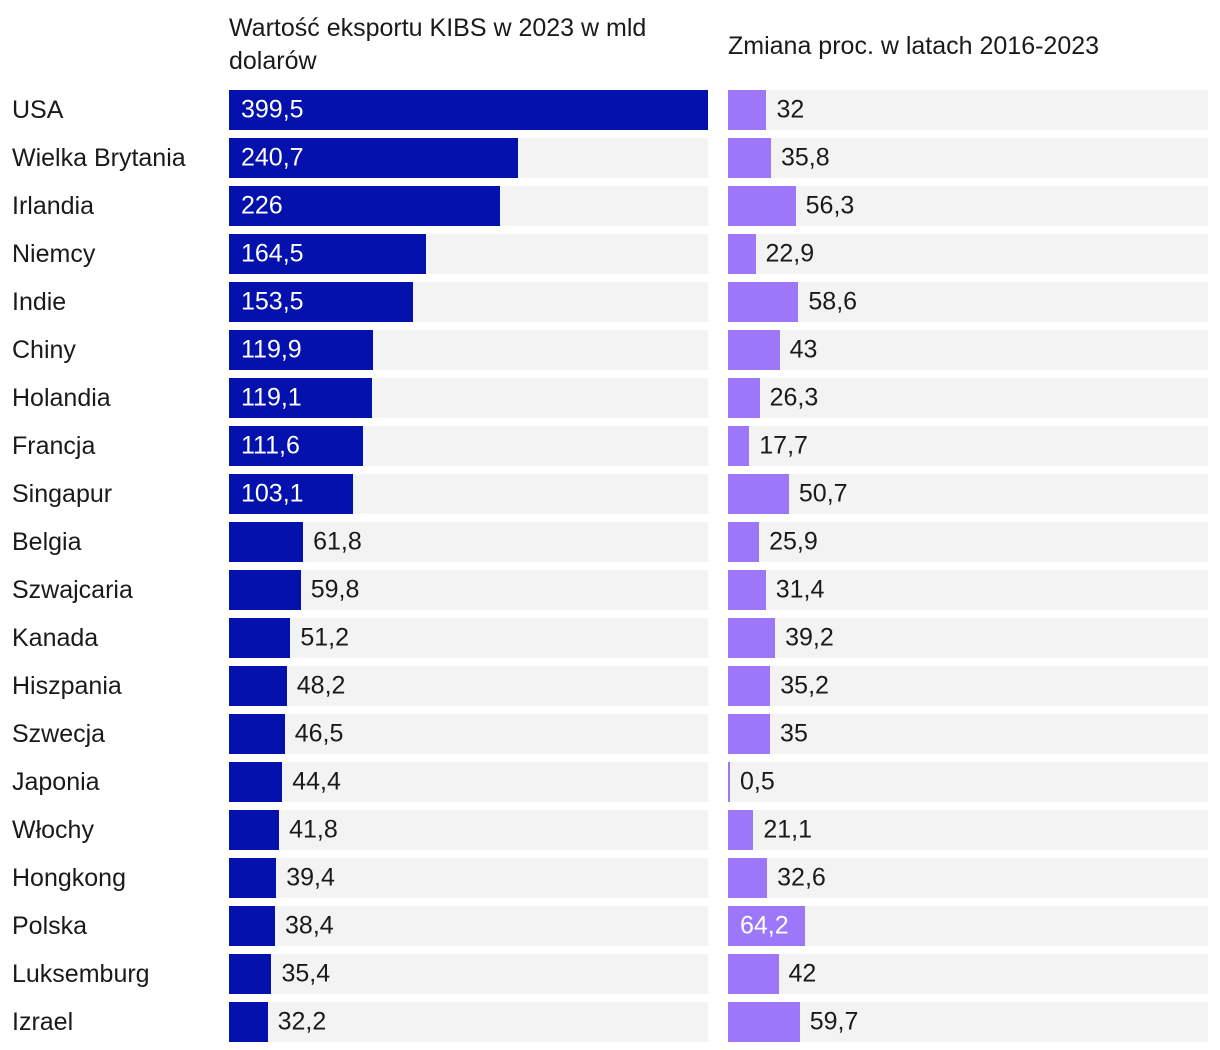 The width and height of the screenshot is (1220, 1050). Describe the element at coordinates (316, 781) in the screenshot. I see `export-value-label: 44,4` at that location.